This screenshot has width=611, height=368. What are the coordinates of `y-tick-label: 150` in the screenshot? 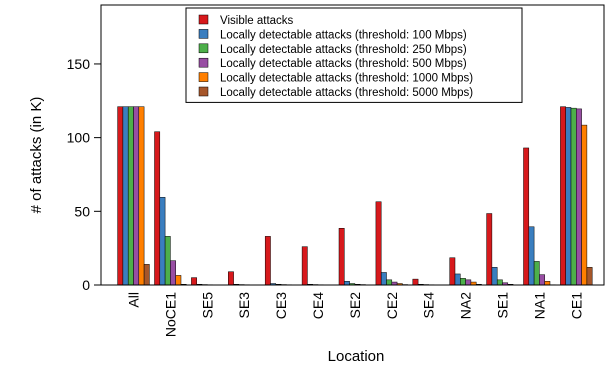 It's located at (79, 64).